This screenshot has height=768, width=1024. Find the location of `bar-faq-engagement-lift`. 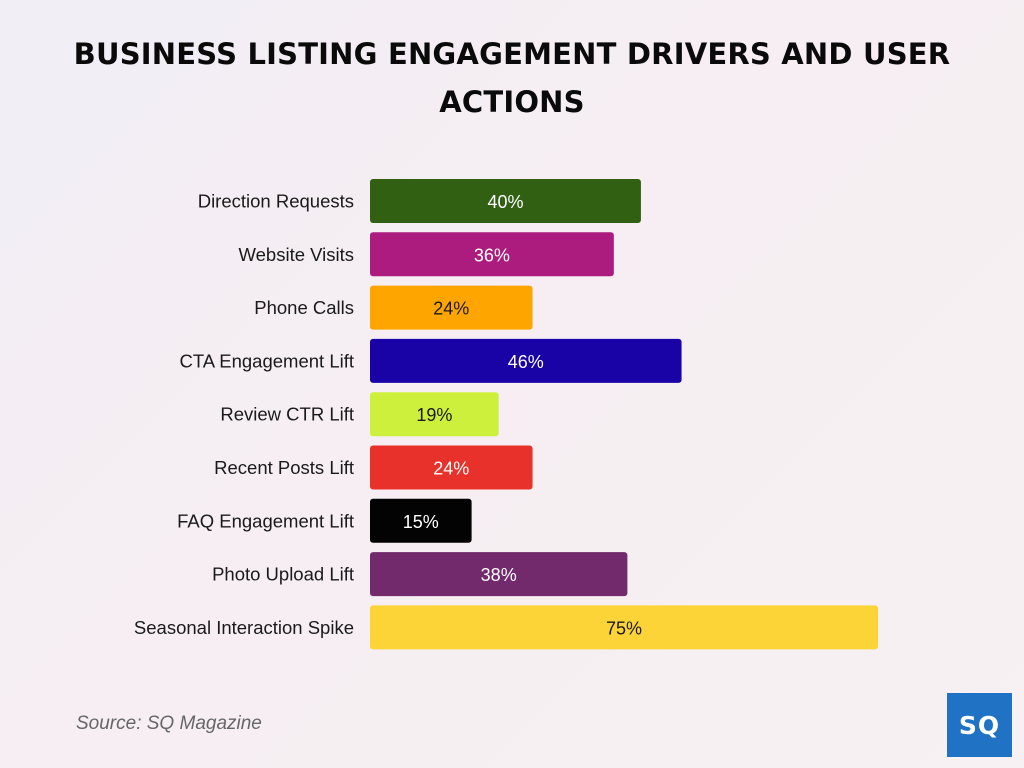

bar-faq-engagement-lift is located at coordinates (421, 520).